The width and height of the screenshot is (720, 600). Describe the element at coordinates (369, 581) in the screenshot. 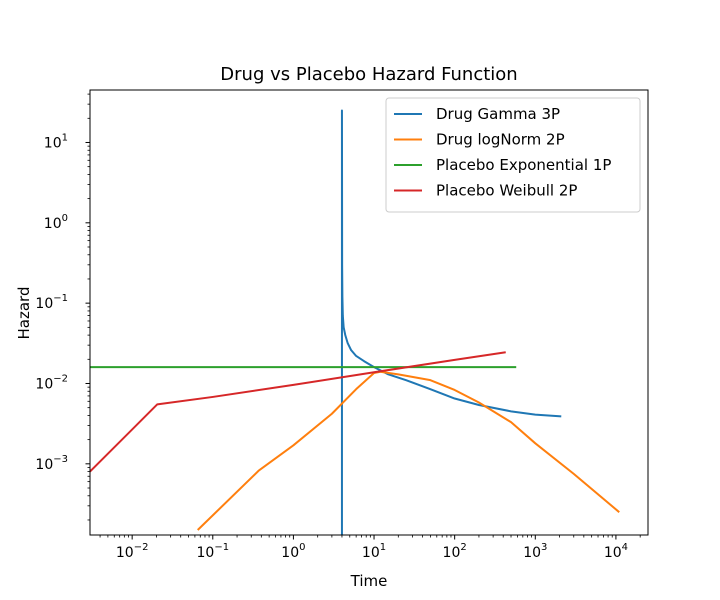

I see `x-axis-label: Time` at that location.